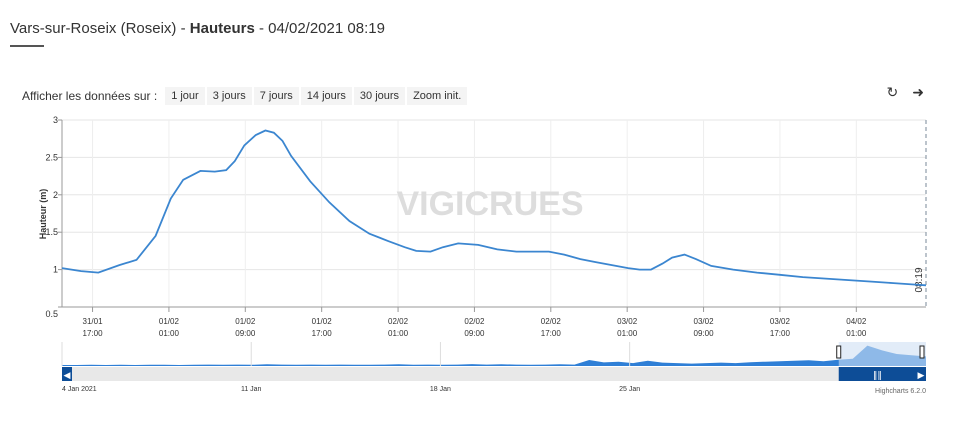 Image resolution: width=964 pixels, height=440 pixels. Describe the element at coordinates (494, 374) in the screenshot. I see `scrollbar-track` at that location.